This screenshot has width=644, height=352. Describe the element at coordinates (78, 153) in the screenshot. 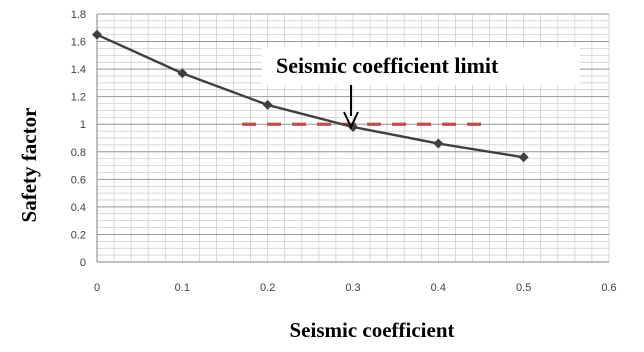

I see `y-tick-label: 0.8` at that location.